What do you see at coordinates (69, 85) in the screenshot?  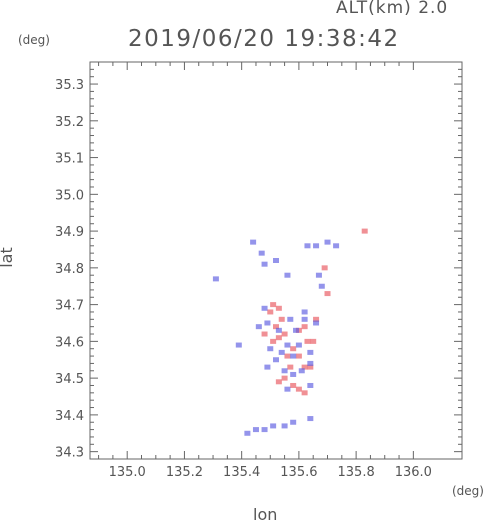 I see `y-tick-label: 35.3` at bounding box center [69, 85].